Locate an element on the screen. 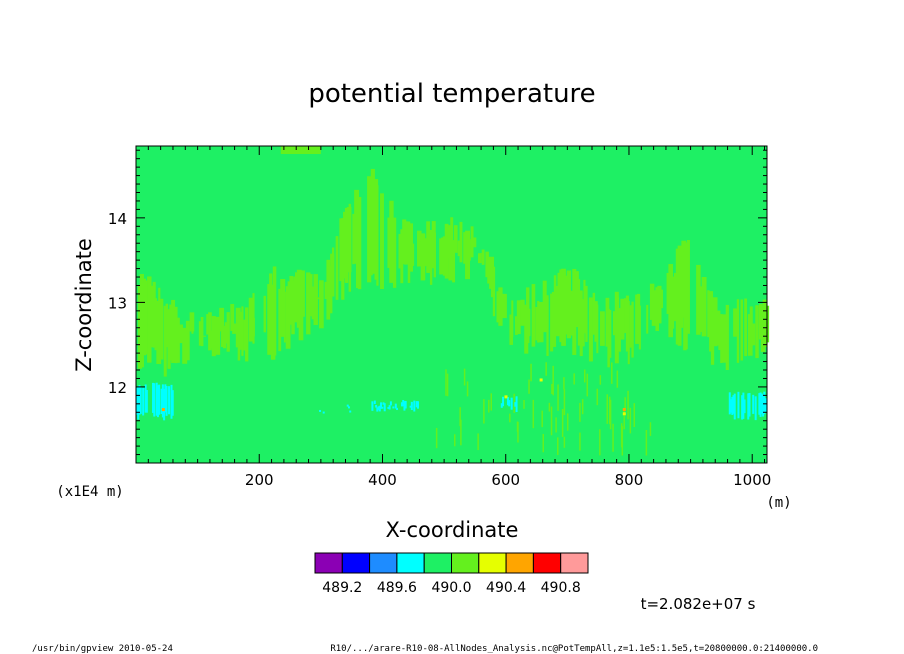  x-tick-label: 200 is located at coordinates (259, 480).